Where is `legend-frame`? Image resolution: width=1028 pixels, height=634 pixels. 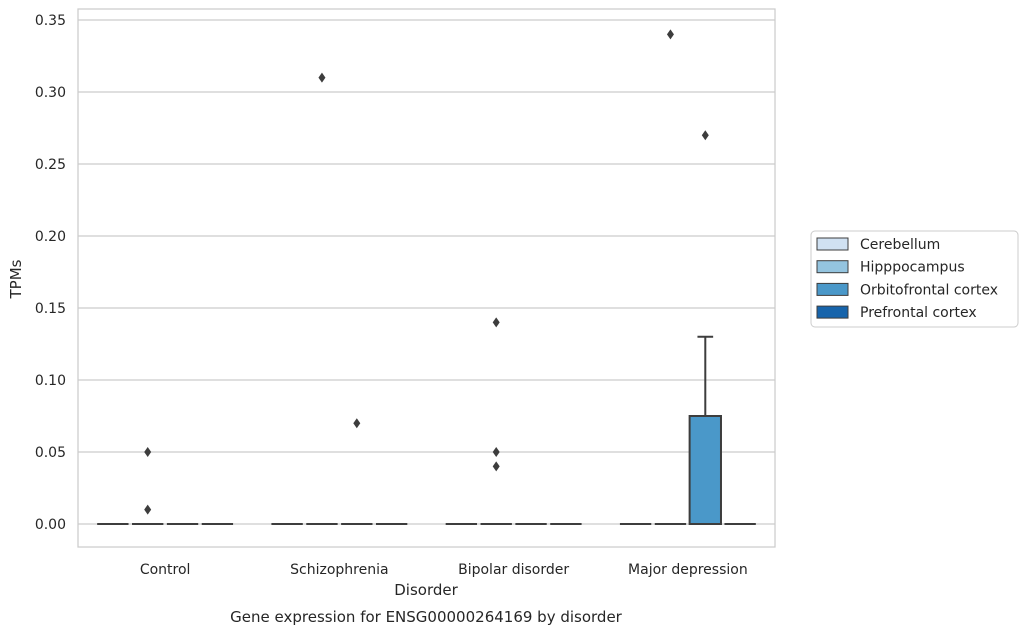 legend-frame is located at coordinates (914, 279).